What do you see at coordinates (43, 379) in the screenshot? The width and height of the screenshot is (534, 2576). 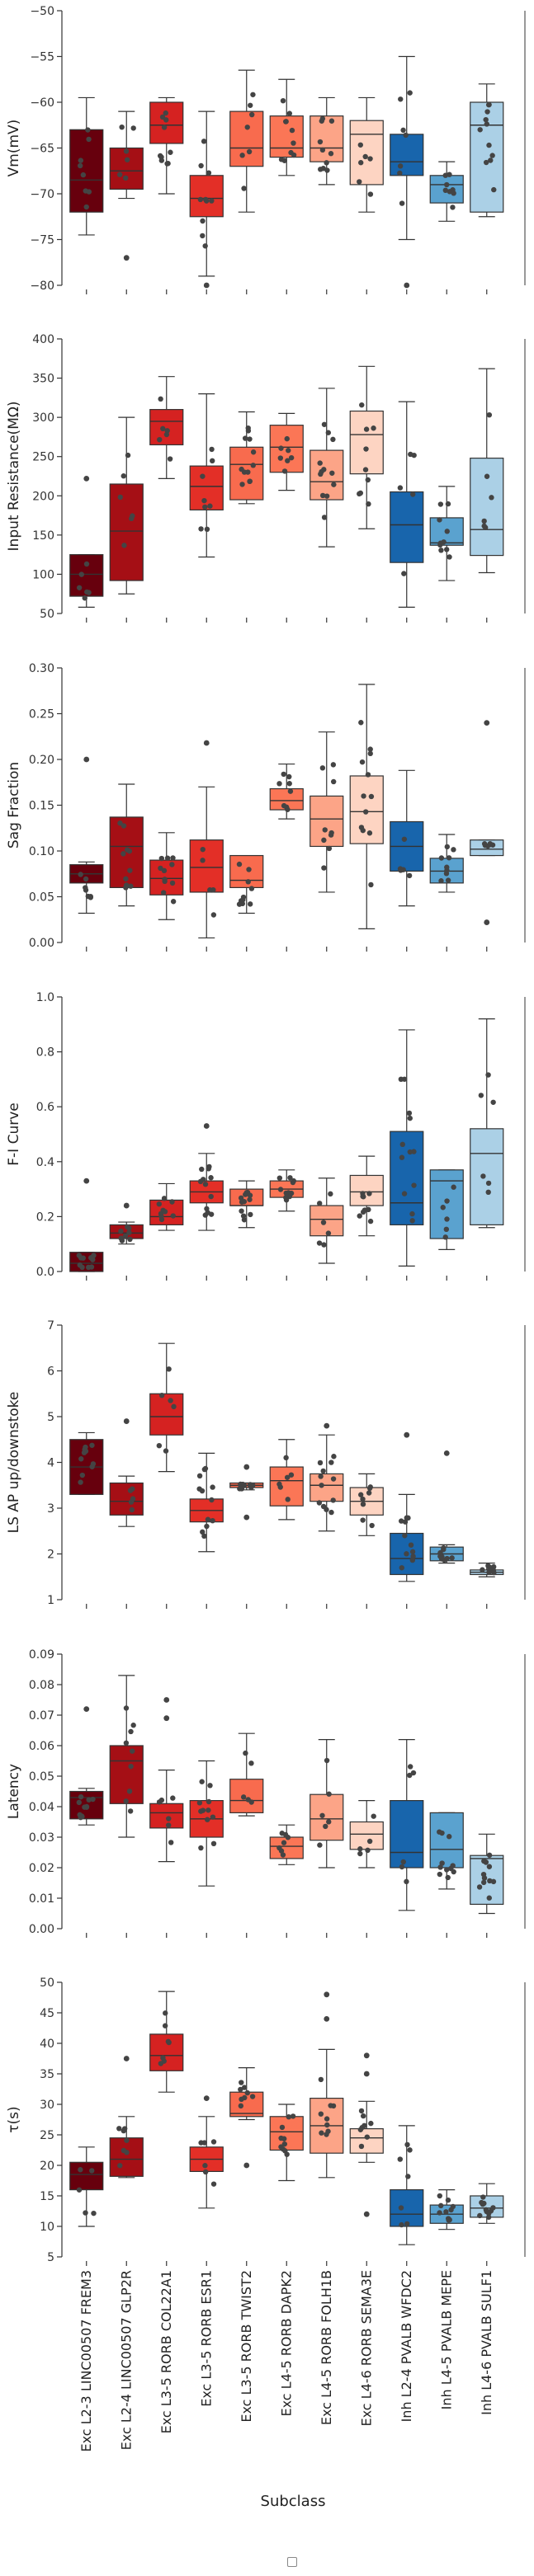 I see `y-tick-label: 350` at bounding box center [43, 379].